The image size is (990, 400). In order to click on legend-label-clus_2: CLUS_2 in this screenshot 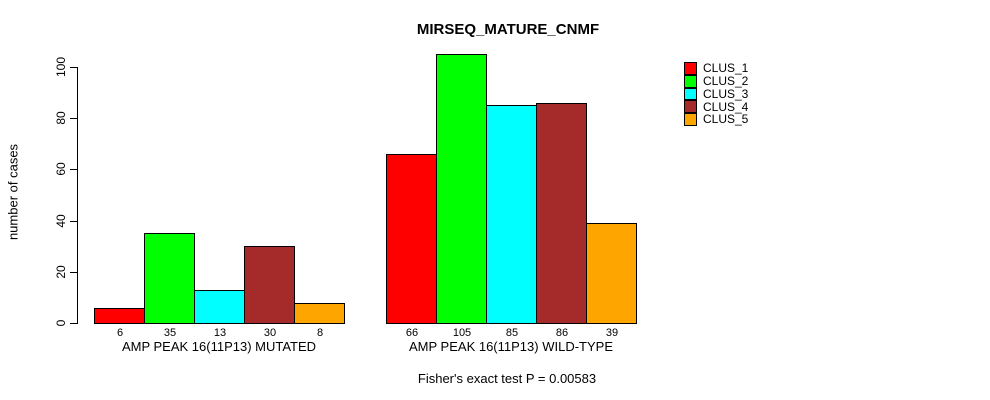, I will do `click(726, 81)`.